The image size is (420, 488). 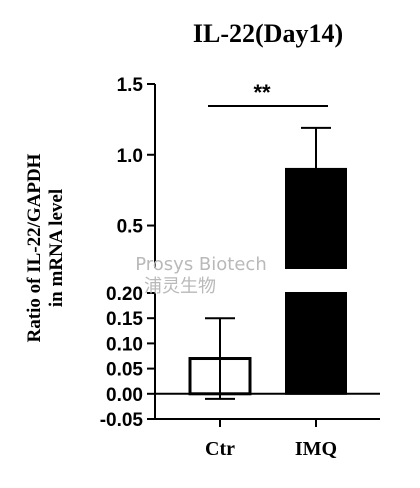 I want to click on y-axis-label: Ratio of IL-22/GAPDH in mRNA level, so click(x=45, y=247).